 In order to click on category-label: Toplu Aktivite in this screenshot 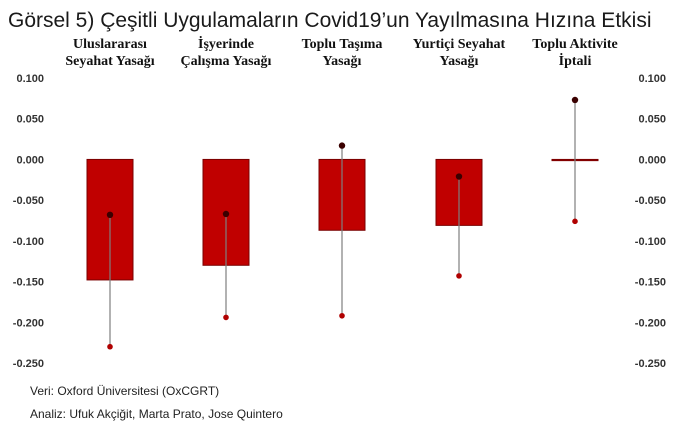, I will do `click(574, 44)`.